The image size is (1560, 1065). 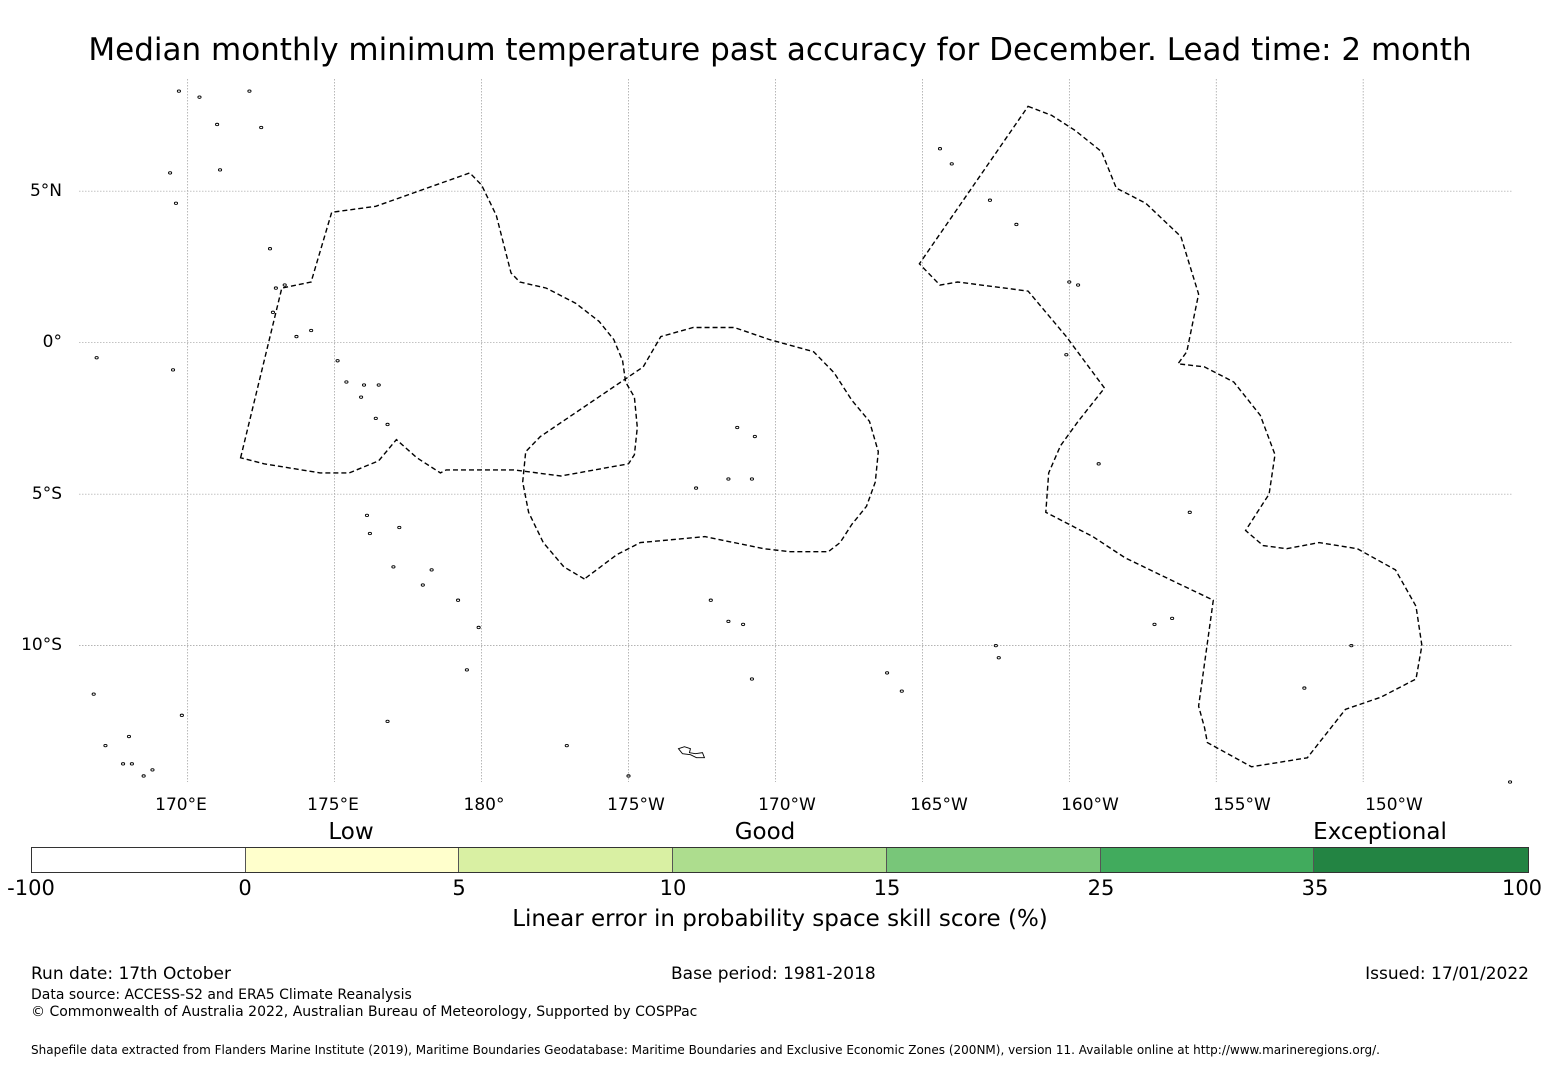 I want to click on eez-central-region, so click(x=700, y=453).